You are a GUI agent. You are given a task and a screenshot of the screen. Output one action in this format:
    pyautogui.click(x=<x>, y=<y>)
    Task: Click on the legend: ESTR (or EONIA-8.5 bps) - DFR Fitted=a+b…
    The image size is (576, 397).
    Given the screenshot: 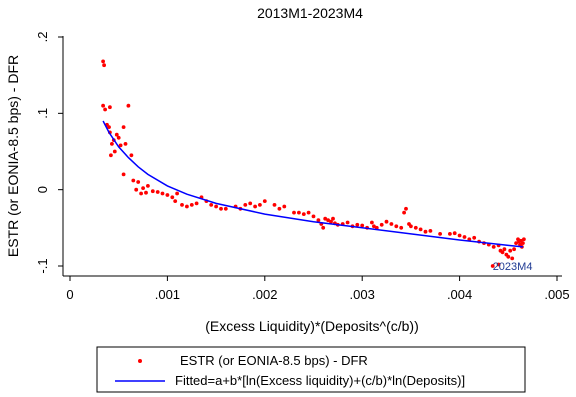 What is the action you would take?
    pyautogui.click(x=311, y=369)
    